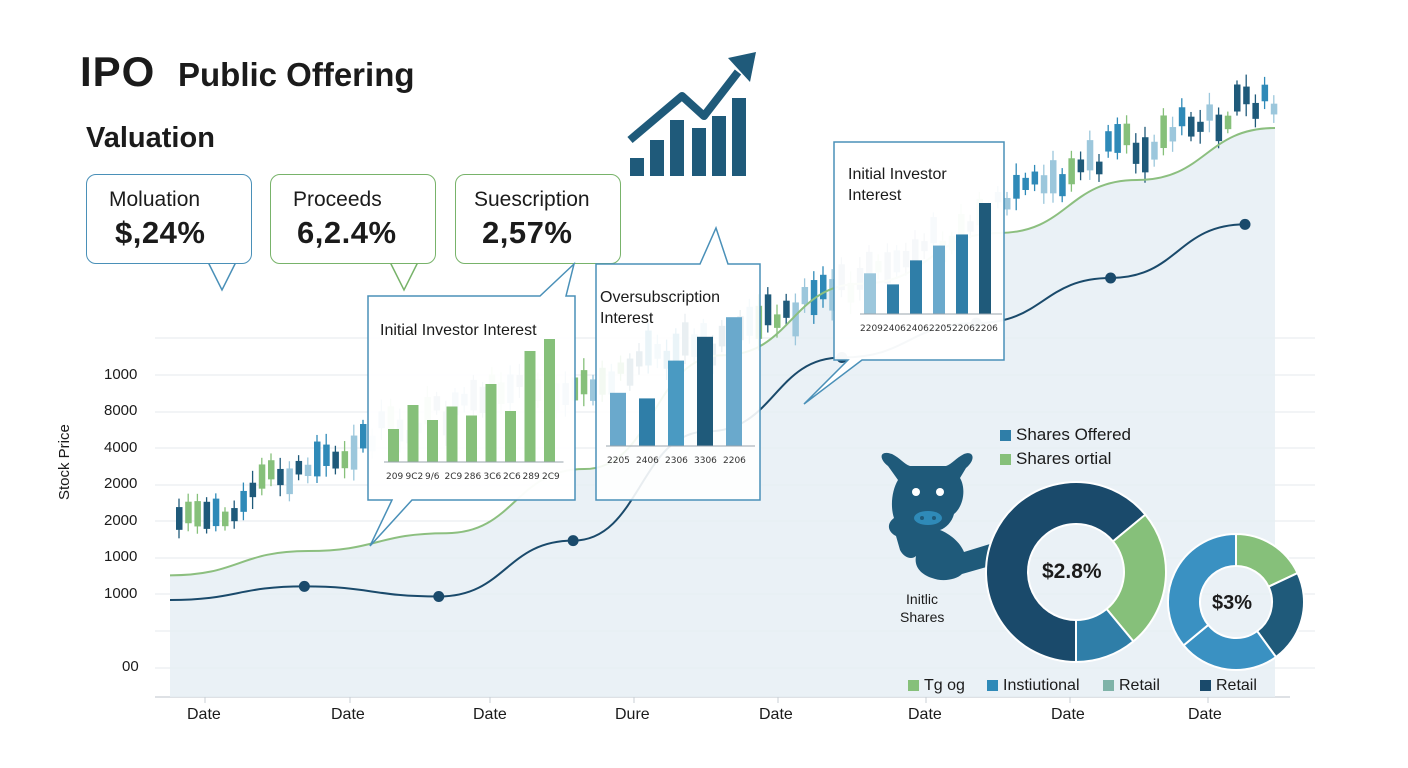 The width and height of the screenshot is (1408, 768). I want to click on legend-label: Shares ortial, so click(1064, 458).